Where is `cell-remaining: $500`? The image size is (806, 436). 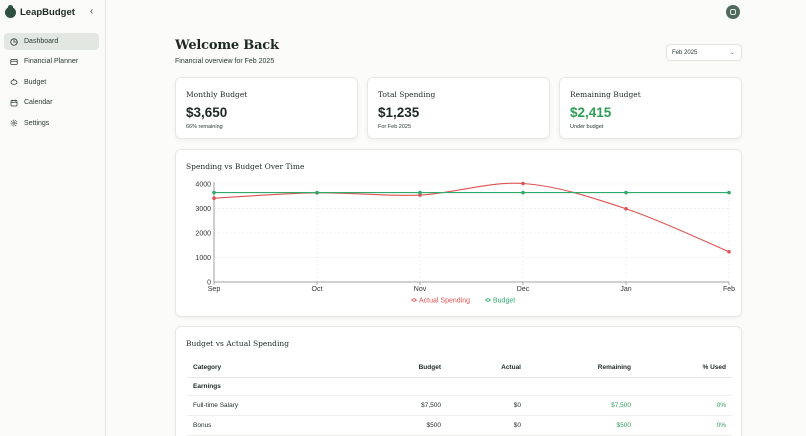 cell-remaining: $500 is located at coordinates (582, 425).